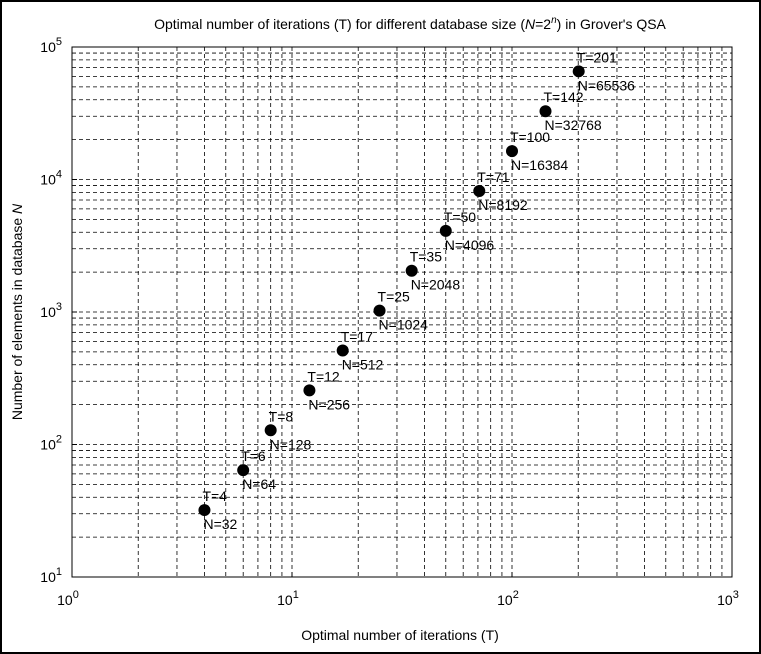 The height and width of the screenshot is (654, 761). Describe the element at coordinates (214, 496) in the screenshot. I see `x-value-label: T=4` at that location.